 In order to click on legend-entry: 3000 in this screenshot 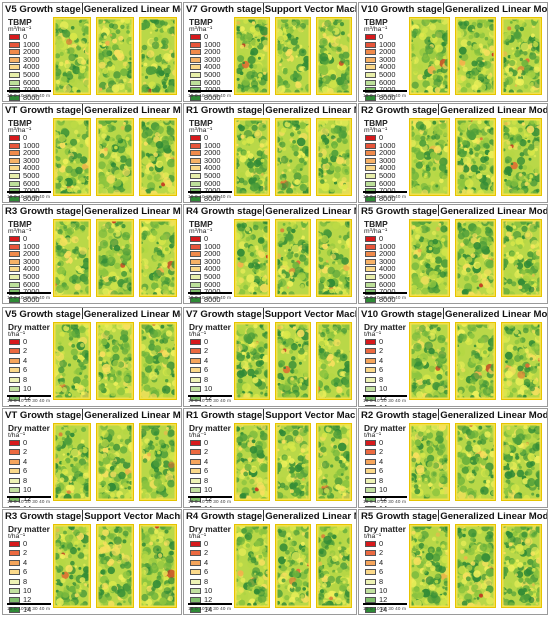, I will do `click(380, 59)`.